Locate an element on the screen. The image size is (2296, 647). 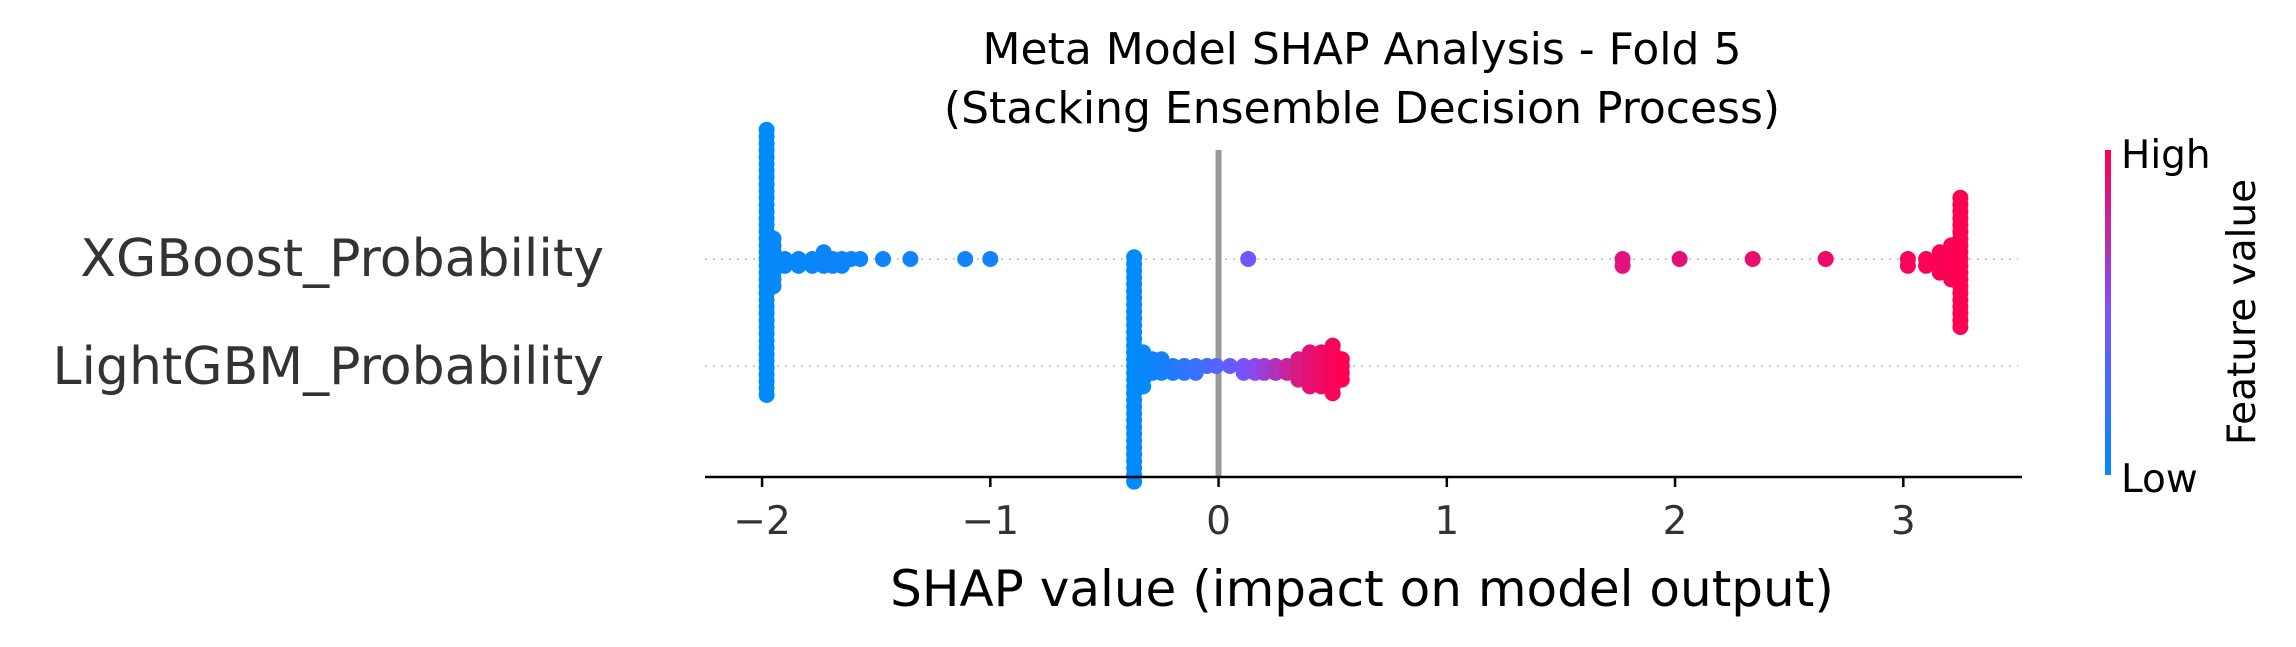
colorbar-title: Feature value is located at coordinates (2242, 312).